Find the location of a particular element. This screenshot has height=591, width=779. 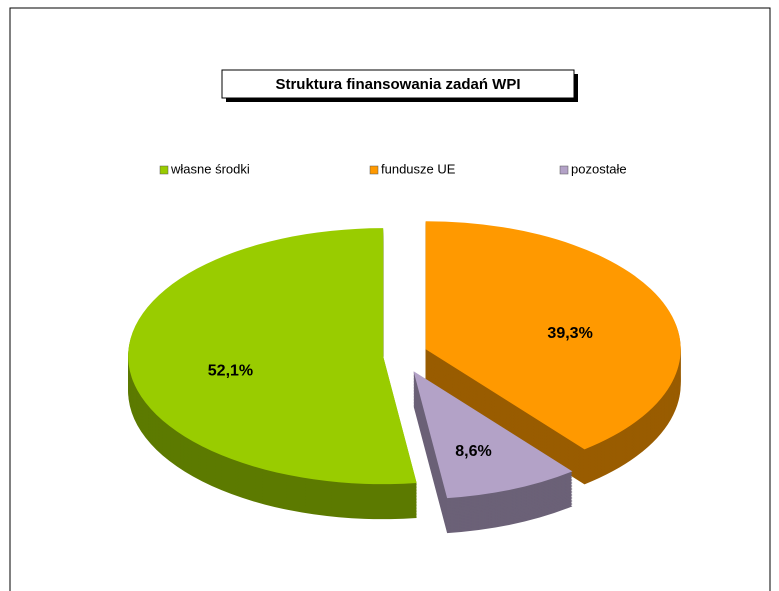

data-label: 52,1% is located at coordinates (230, 370).